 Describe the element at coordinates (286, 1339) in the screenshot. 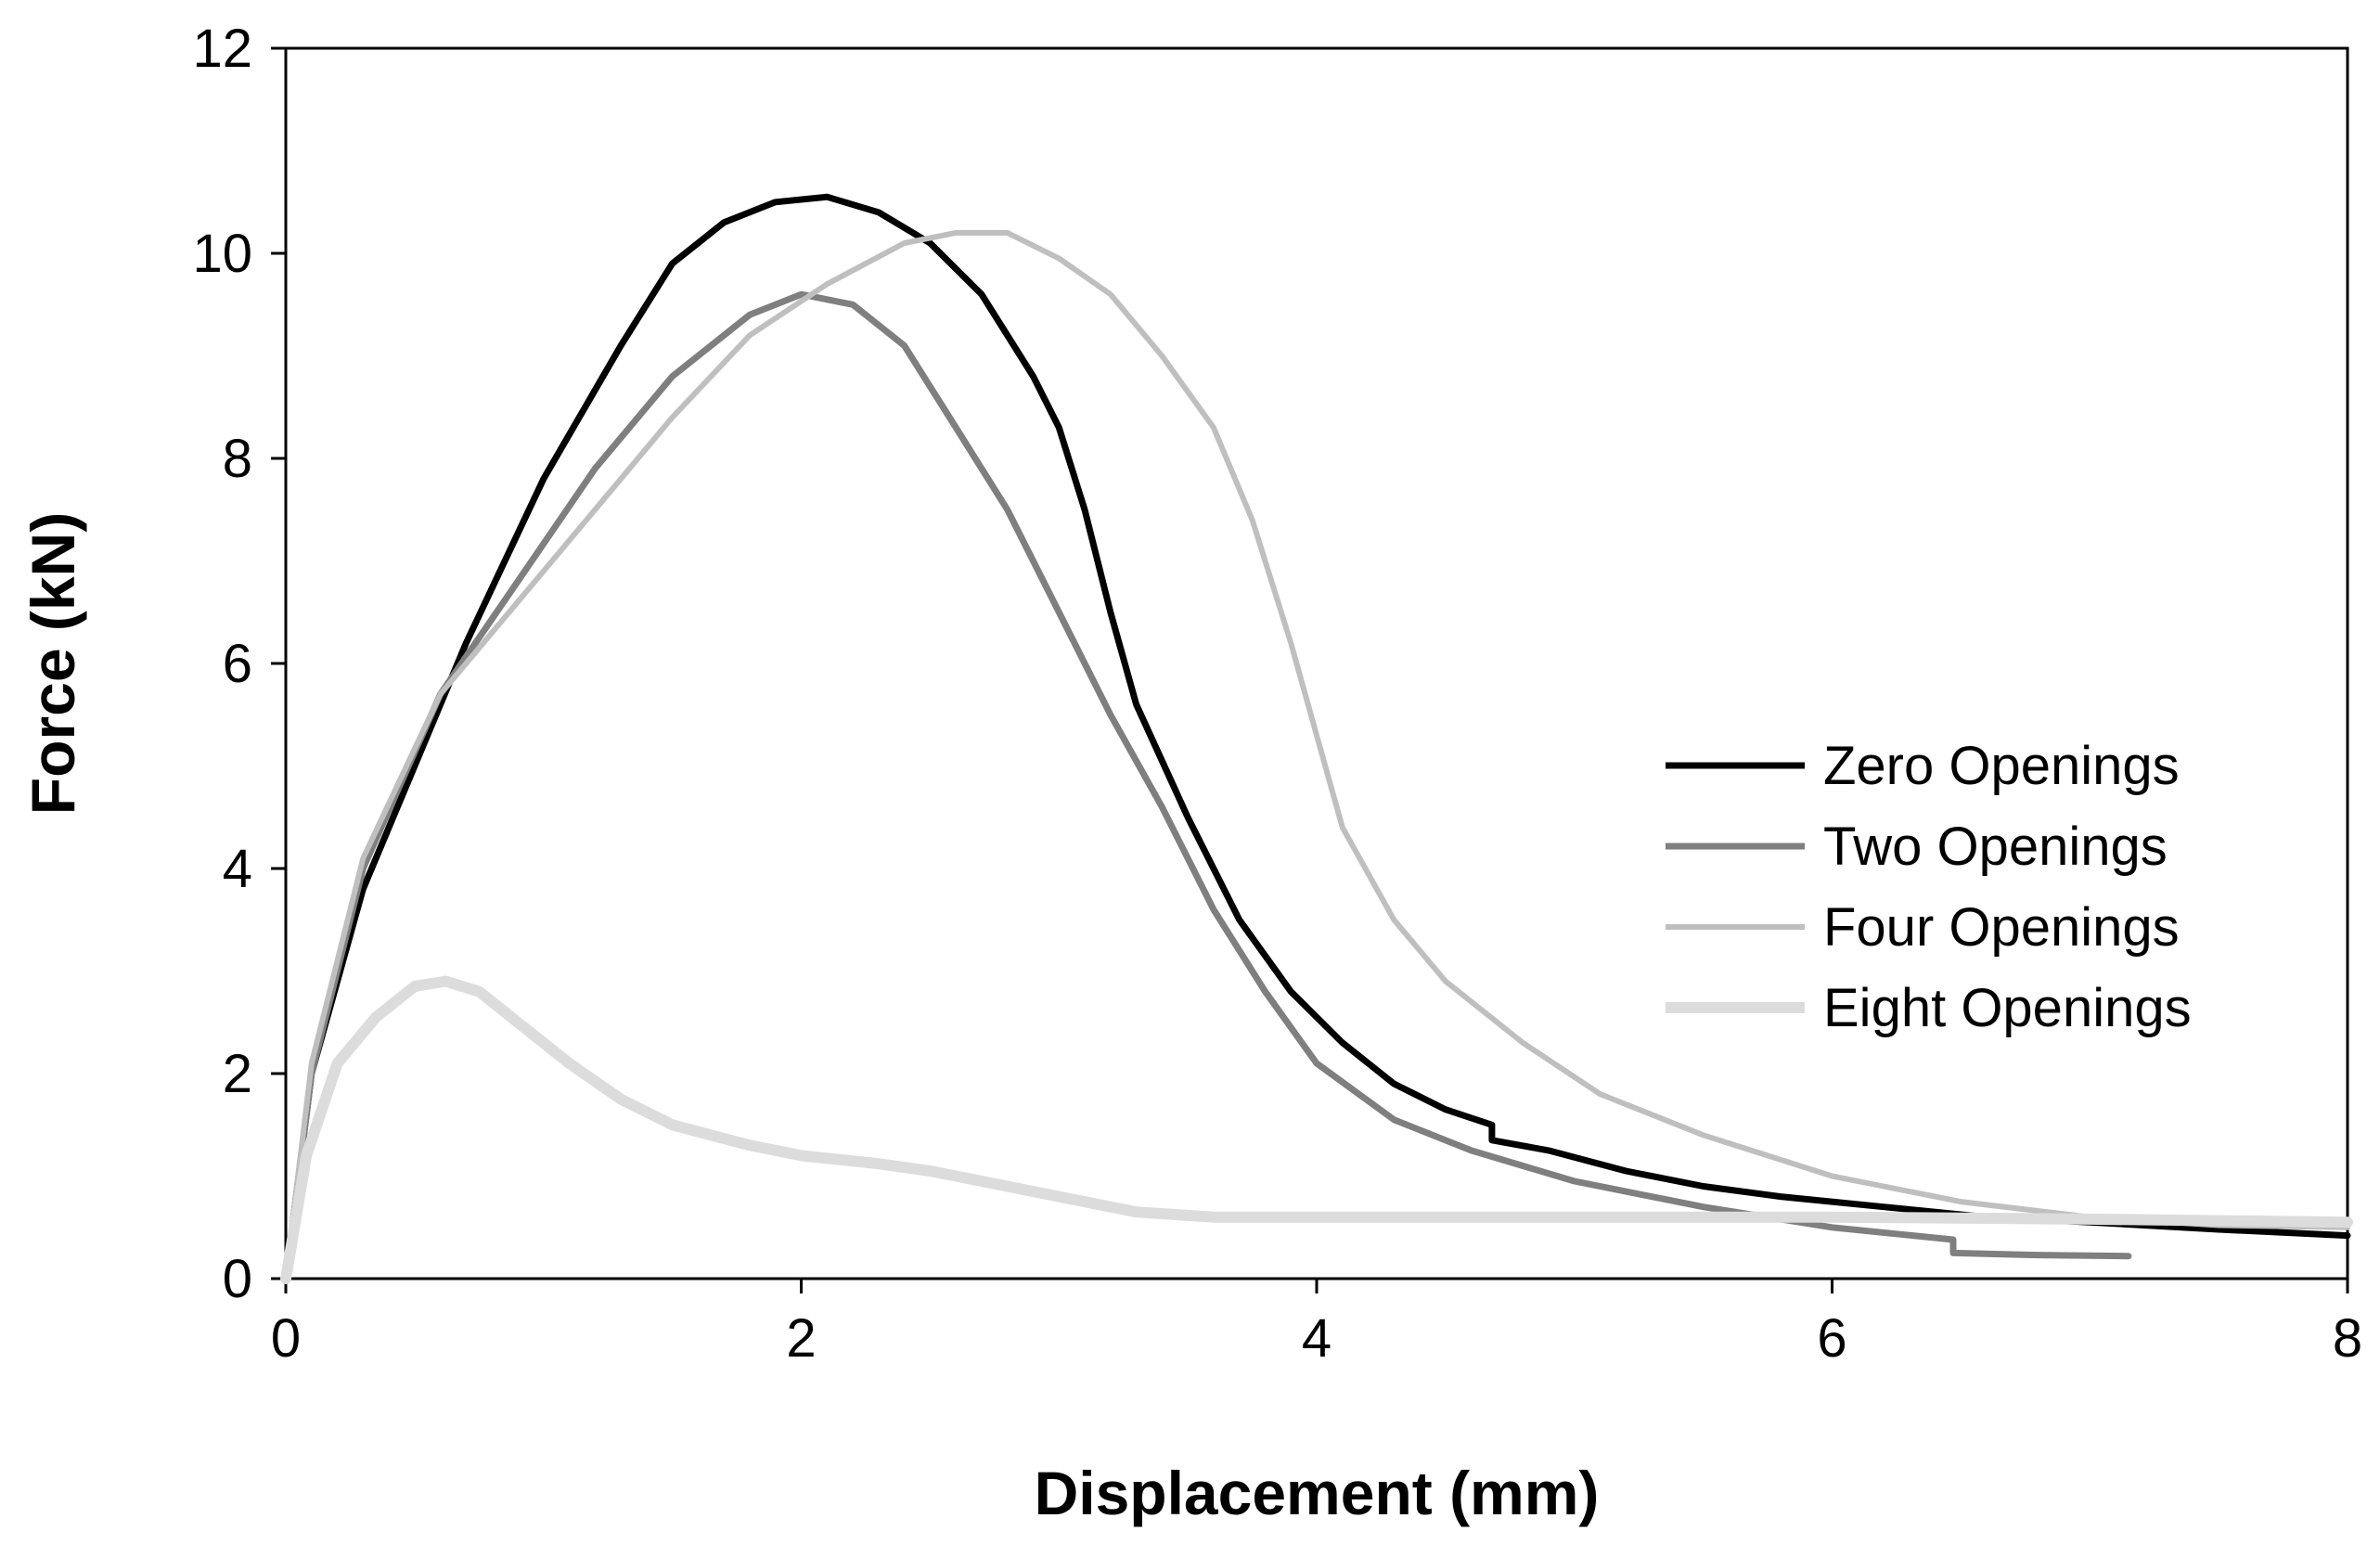

I see `x-tick-label: 0` at that location.